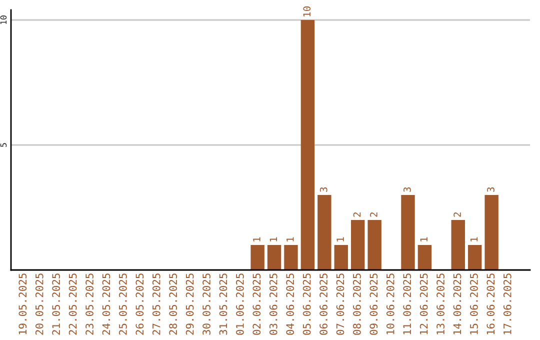 The width and height of the screenshot is (540, 340). I want to click on x-tick-label: 05.06.2025, so click(306, 304).